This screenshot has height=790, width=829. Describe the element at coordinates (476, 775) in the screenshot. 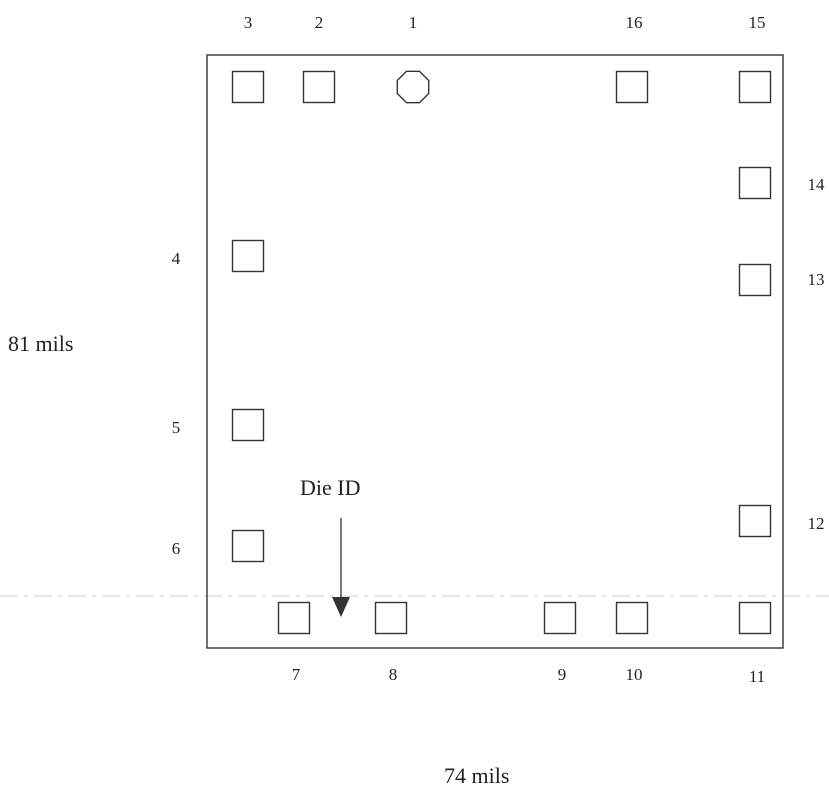

I see `width-dimension-label: 74 mils` at that location.